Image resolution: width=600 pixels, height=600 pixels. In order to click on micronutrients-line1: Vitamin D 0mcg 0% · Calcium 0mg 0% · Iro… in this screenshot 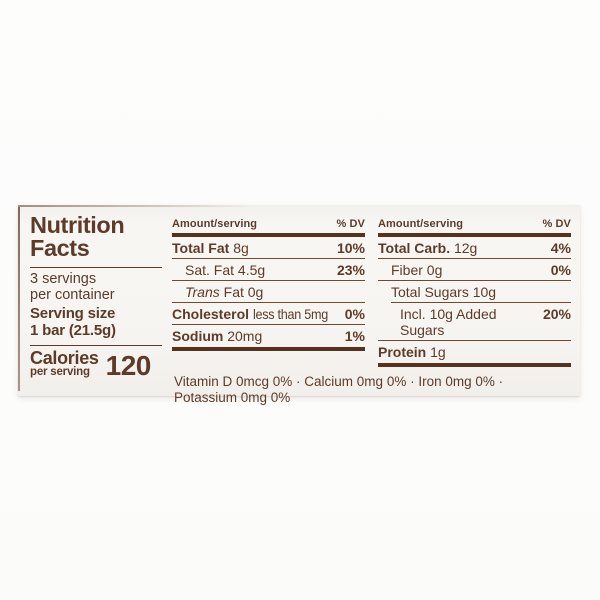, I will do `click(339, 381)`.